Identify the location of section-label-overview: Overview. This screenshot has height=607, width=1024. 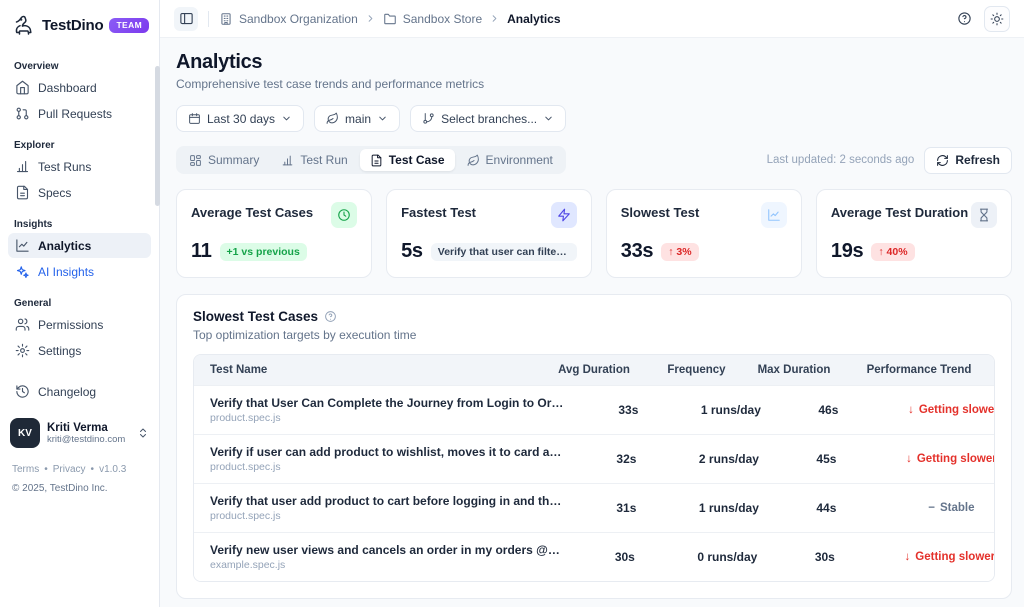
(36, 66).